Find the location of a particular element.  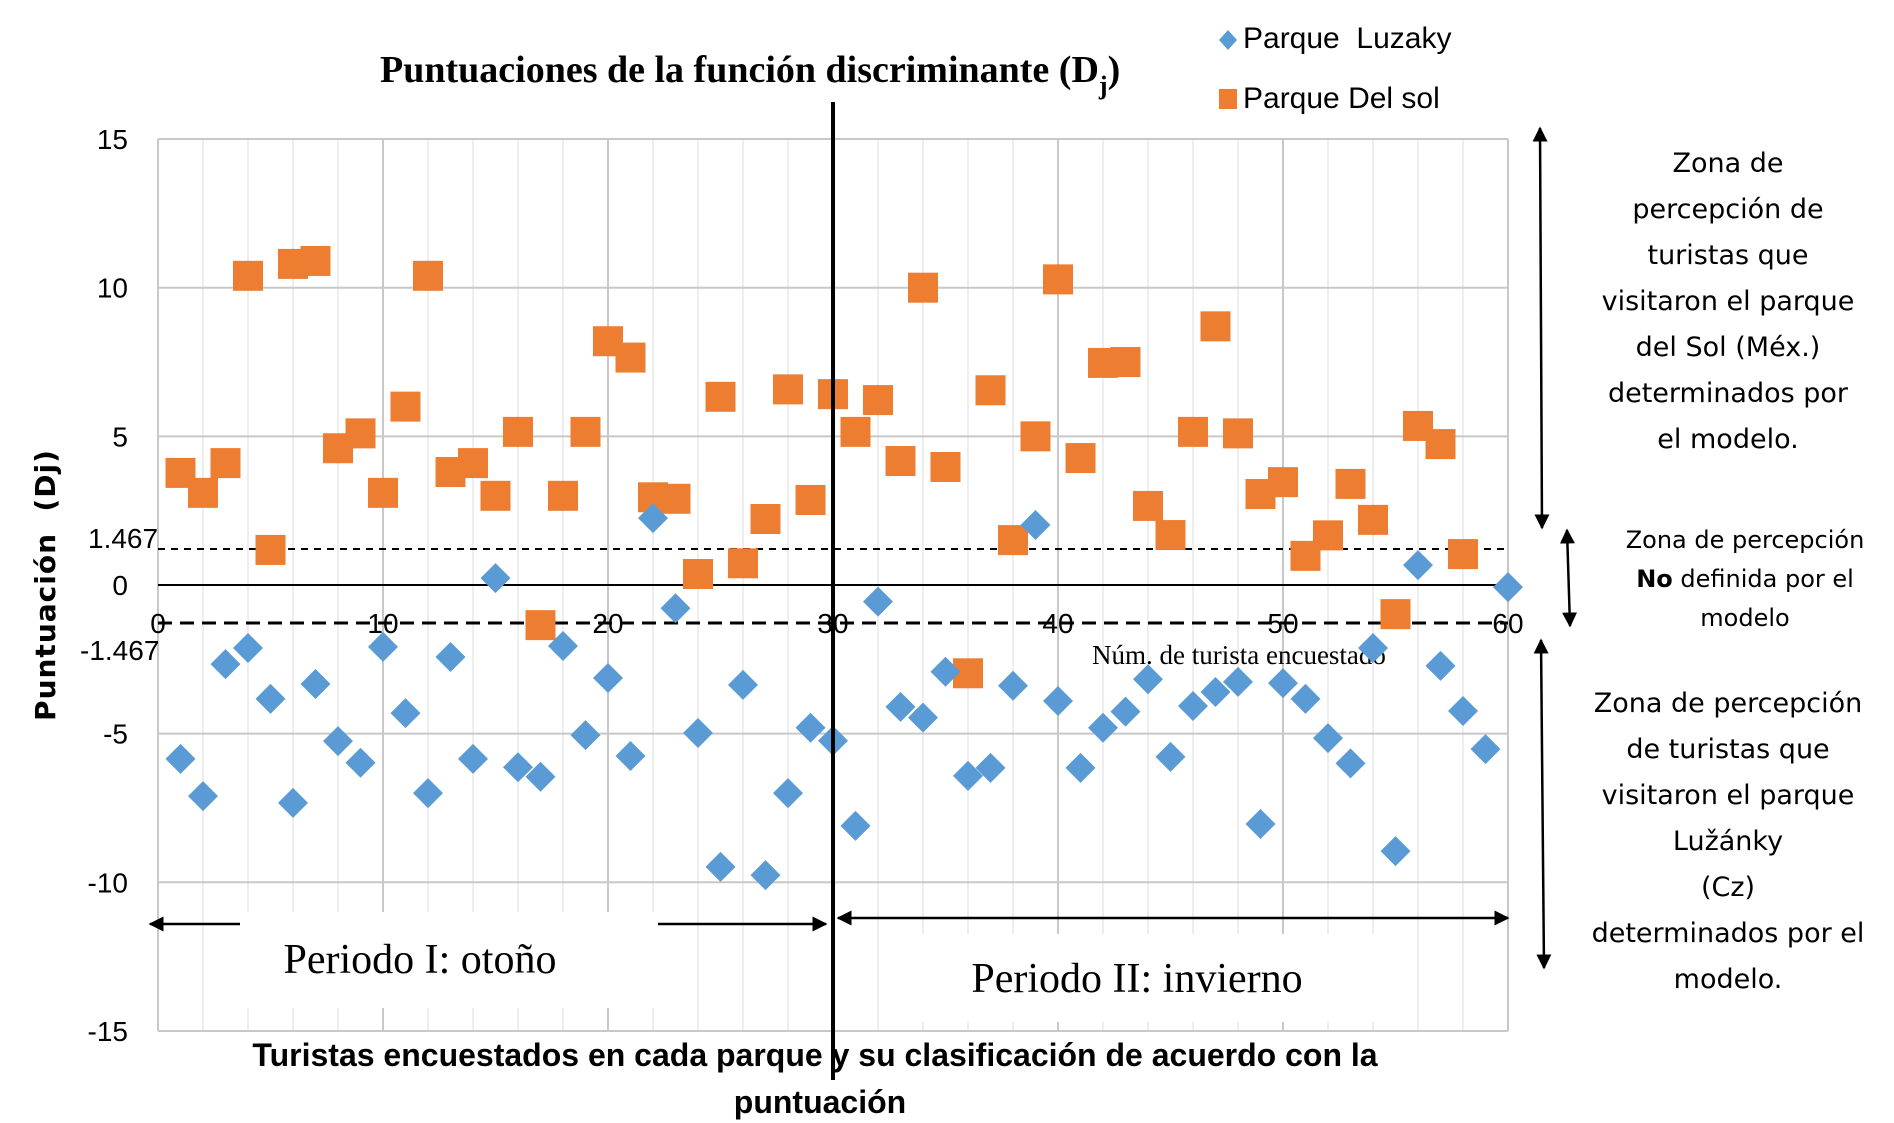

zone-sol-line: el modelo. is located at coordinates (1727, 439).